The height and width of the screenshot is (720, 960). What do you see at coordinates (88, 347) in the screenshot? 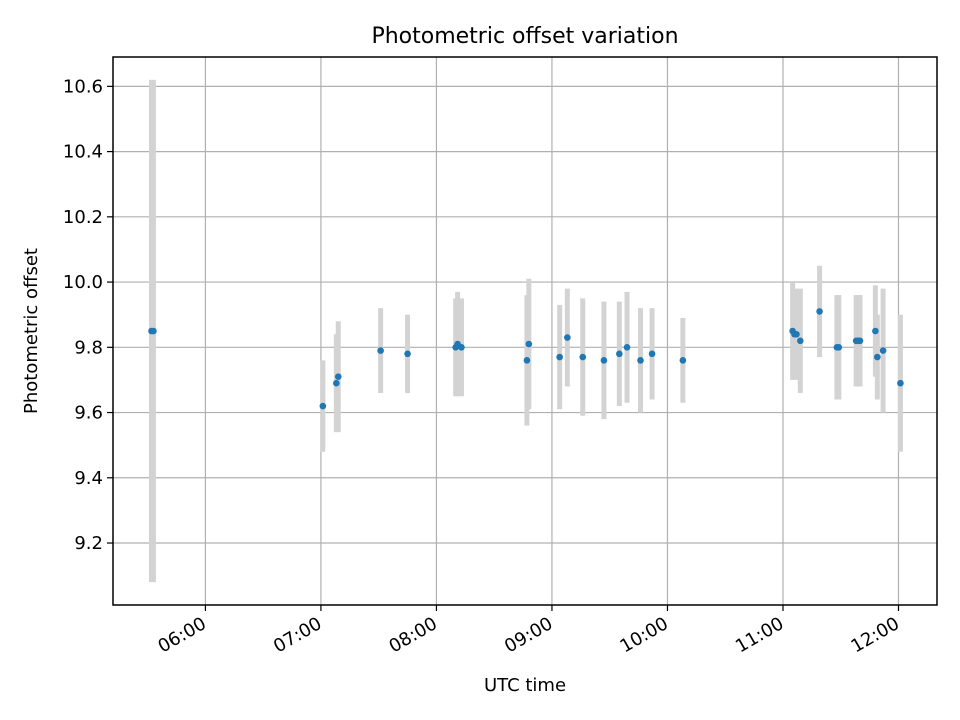
I see `y-tick-label: 9.8` at bounding box center [88, 347].